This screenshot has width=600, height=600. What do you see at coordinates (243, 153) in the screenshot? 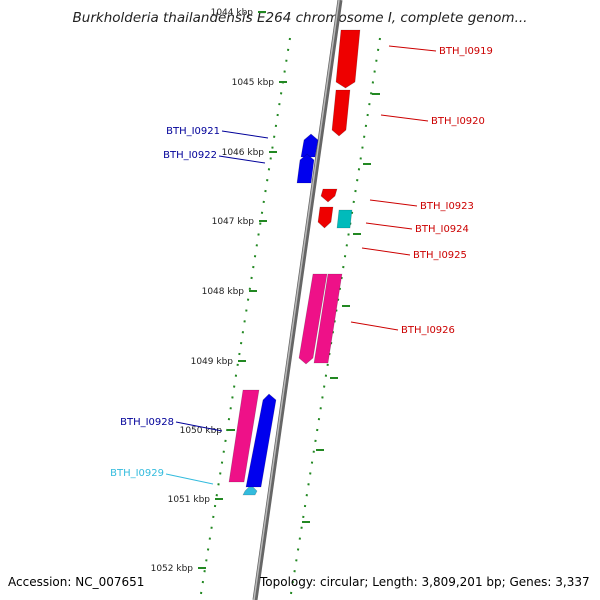
I see `scale-tick-label: 1046 kbp` at bounding box center [243, 153].